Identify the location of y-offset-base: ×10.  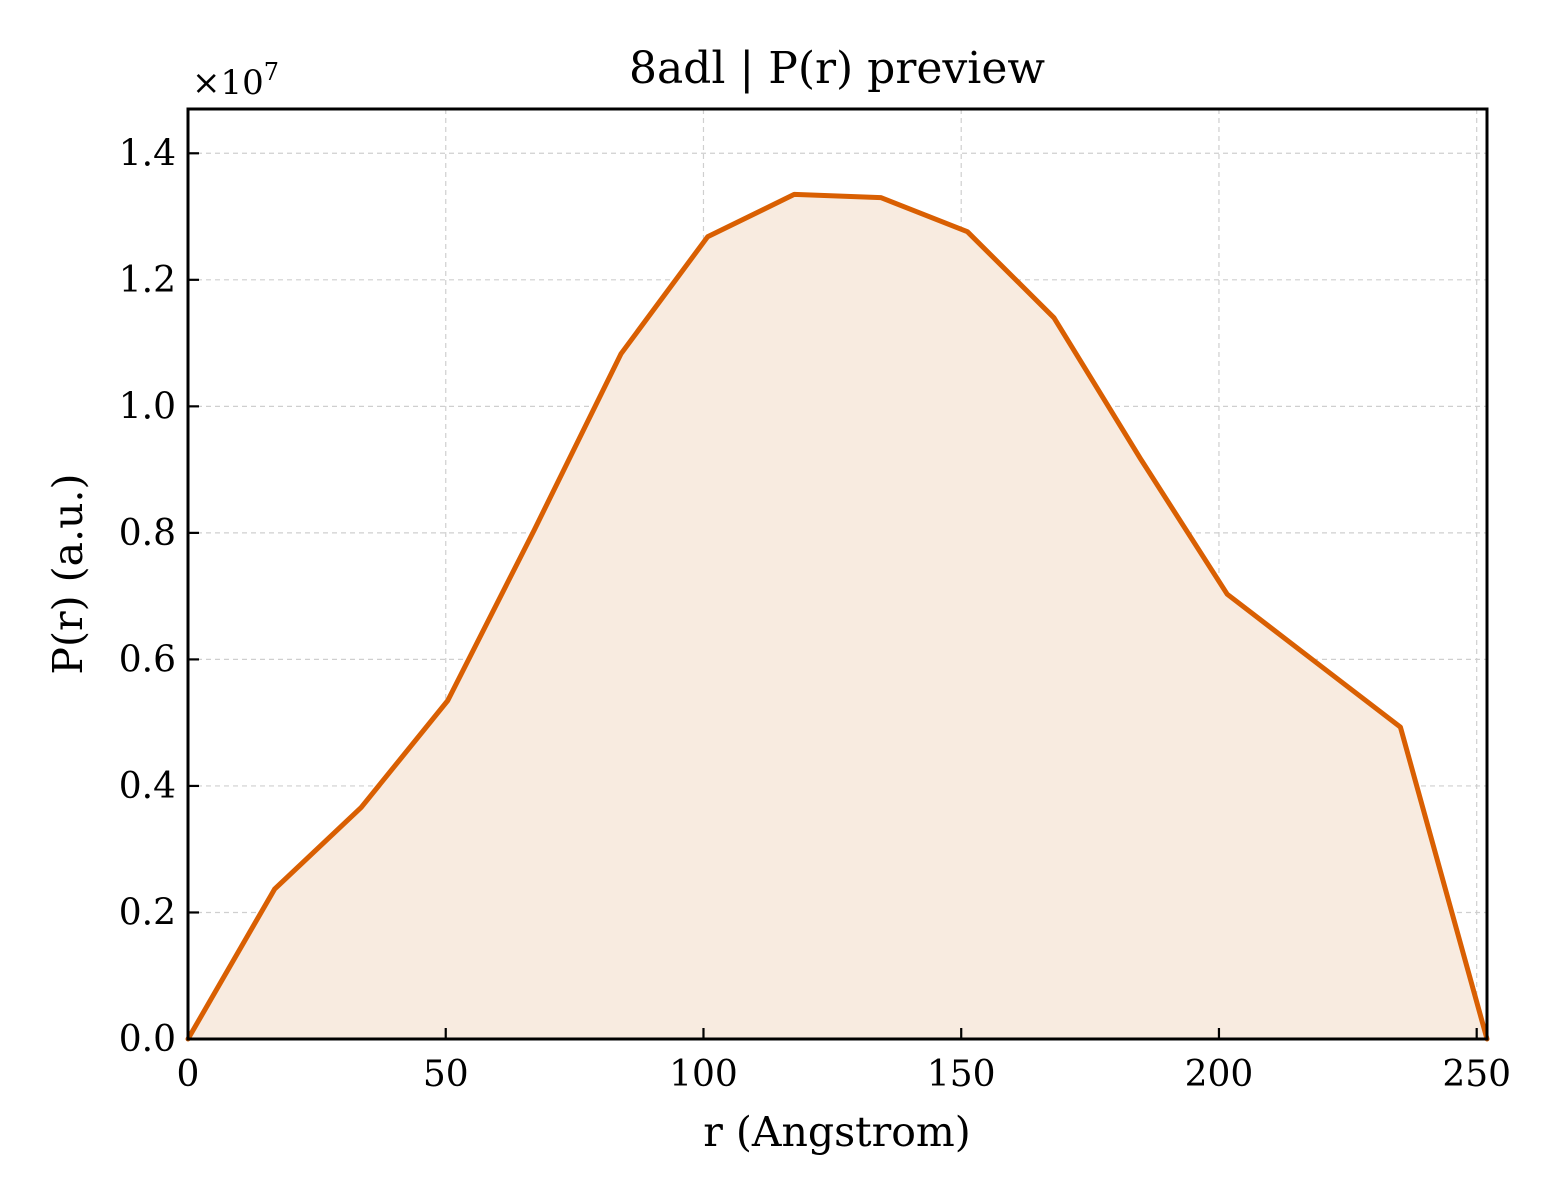
(228, 83).